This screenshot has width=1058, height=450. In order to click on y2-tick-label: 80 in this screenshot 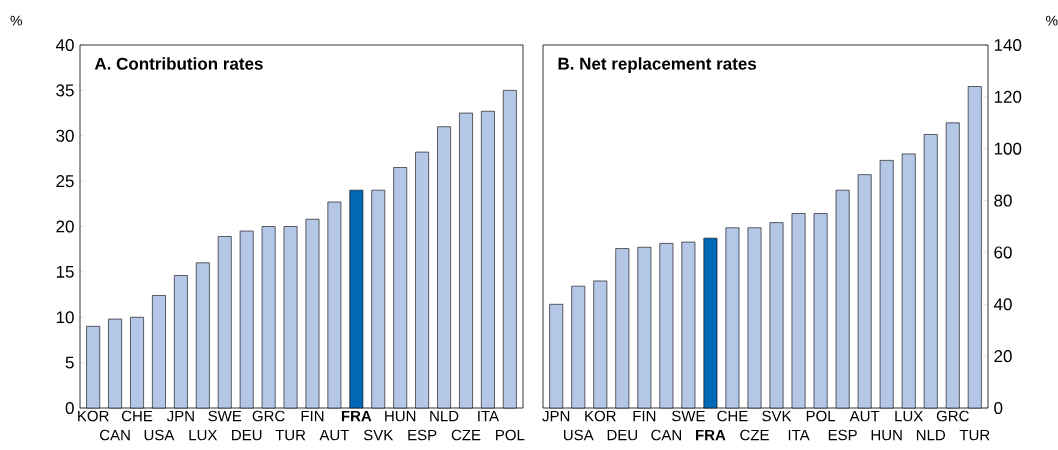, I will do `click(1003, 200)`.